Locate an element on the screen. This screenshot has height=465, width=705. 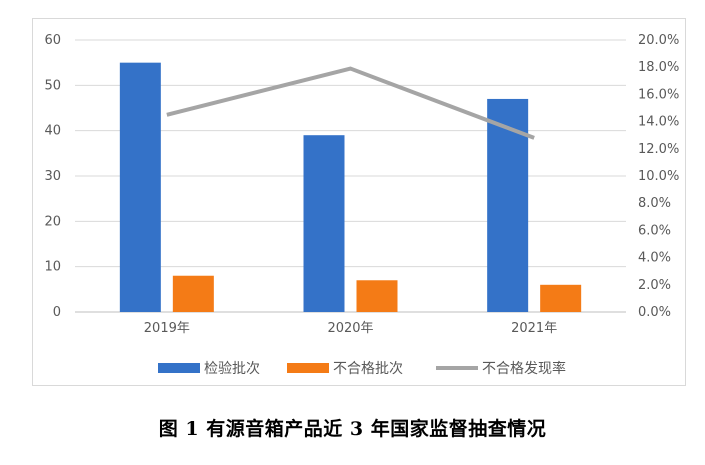
y-right-tick-label: 4.0% is located at coordinates (654, 258).